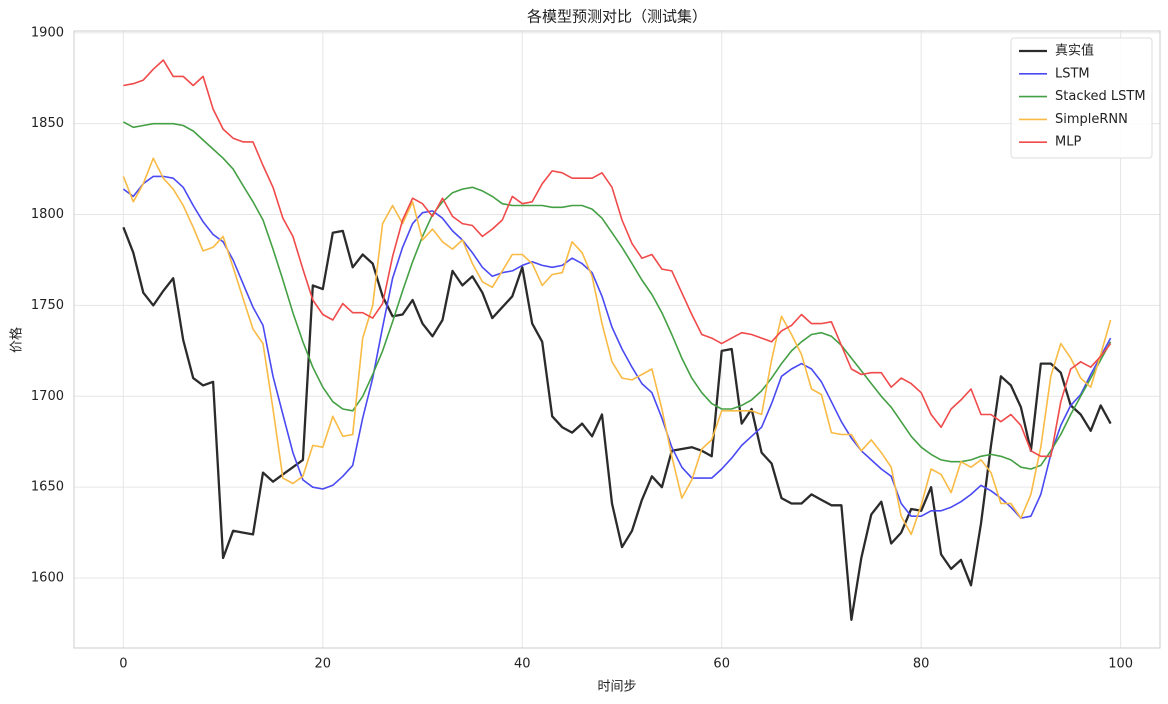  What do you see at coordinates (47, 487) in the screenshot?
I see `y-tick-label: 1650` at bounding box center [47, 487].